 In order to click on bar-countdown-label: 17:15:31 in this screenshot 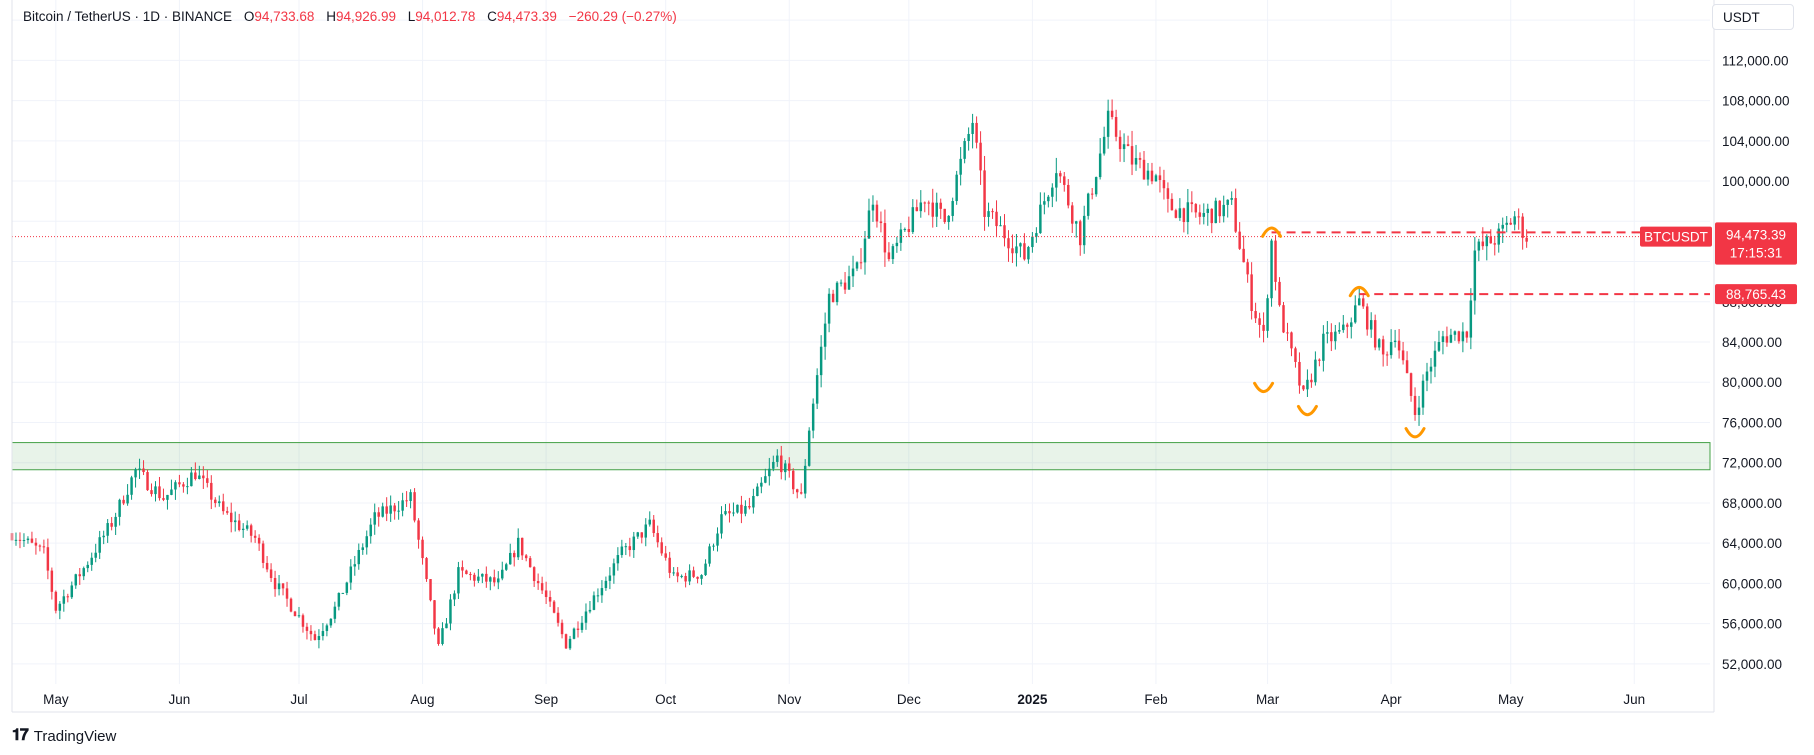, I will do `click(1756, 253)`.